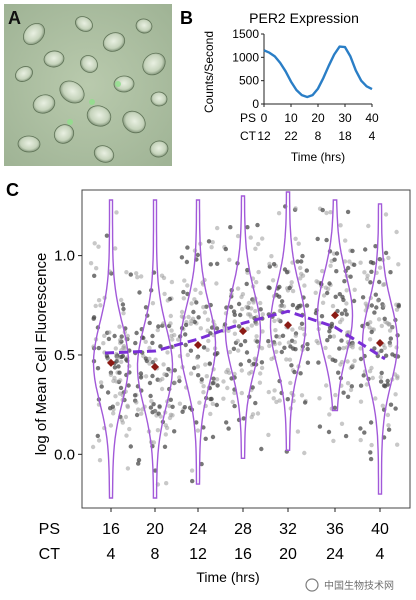 The image size is (416, 600). What do you see at coordinates (155, 529) in the screenshot?
I see `panel-c-row-value: 20` at bounding box center [155, 529].